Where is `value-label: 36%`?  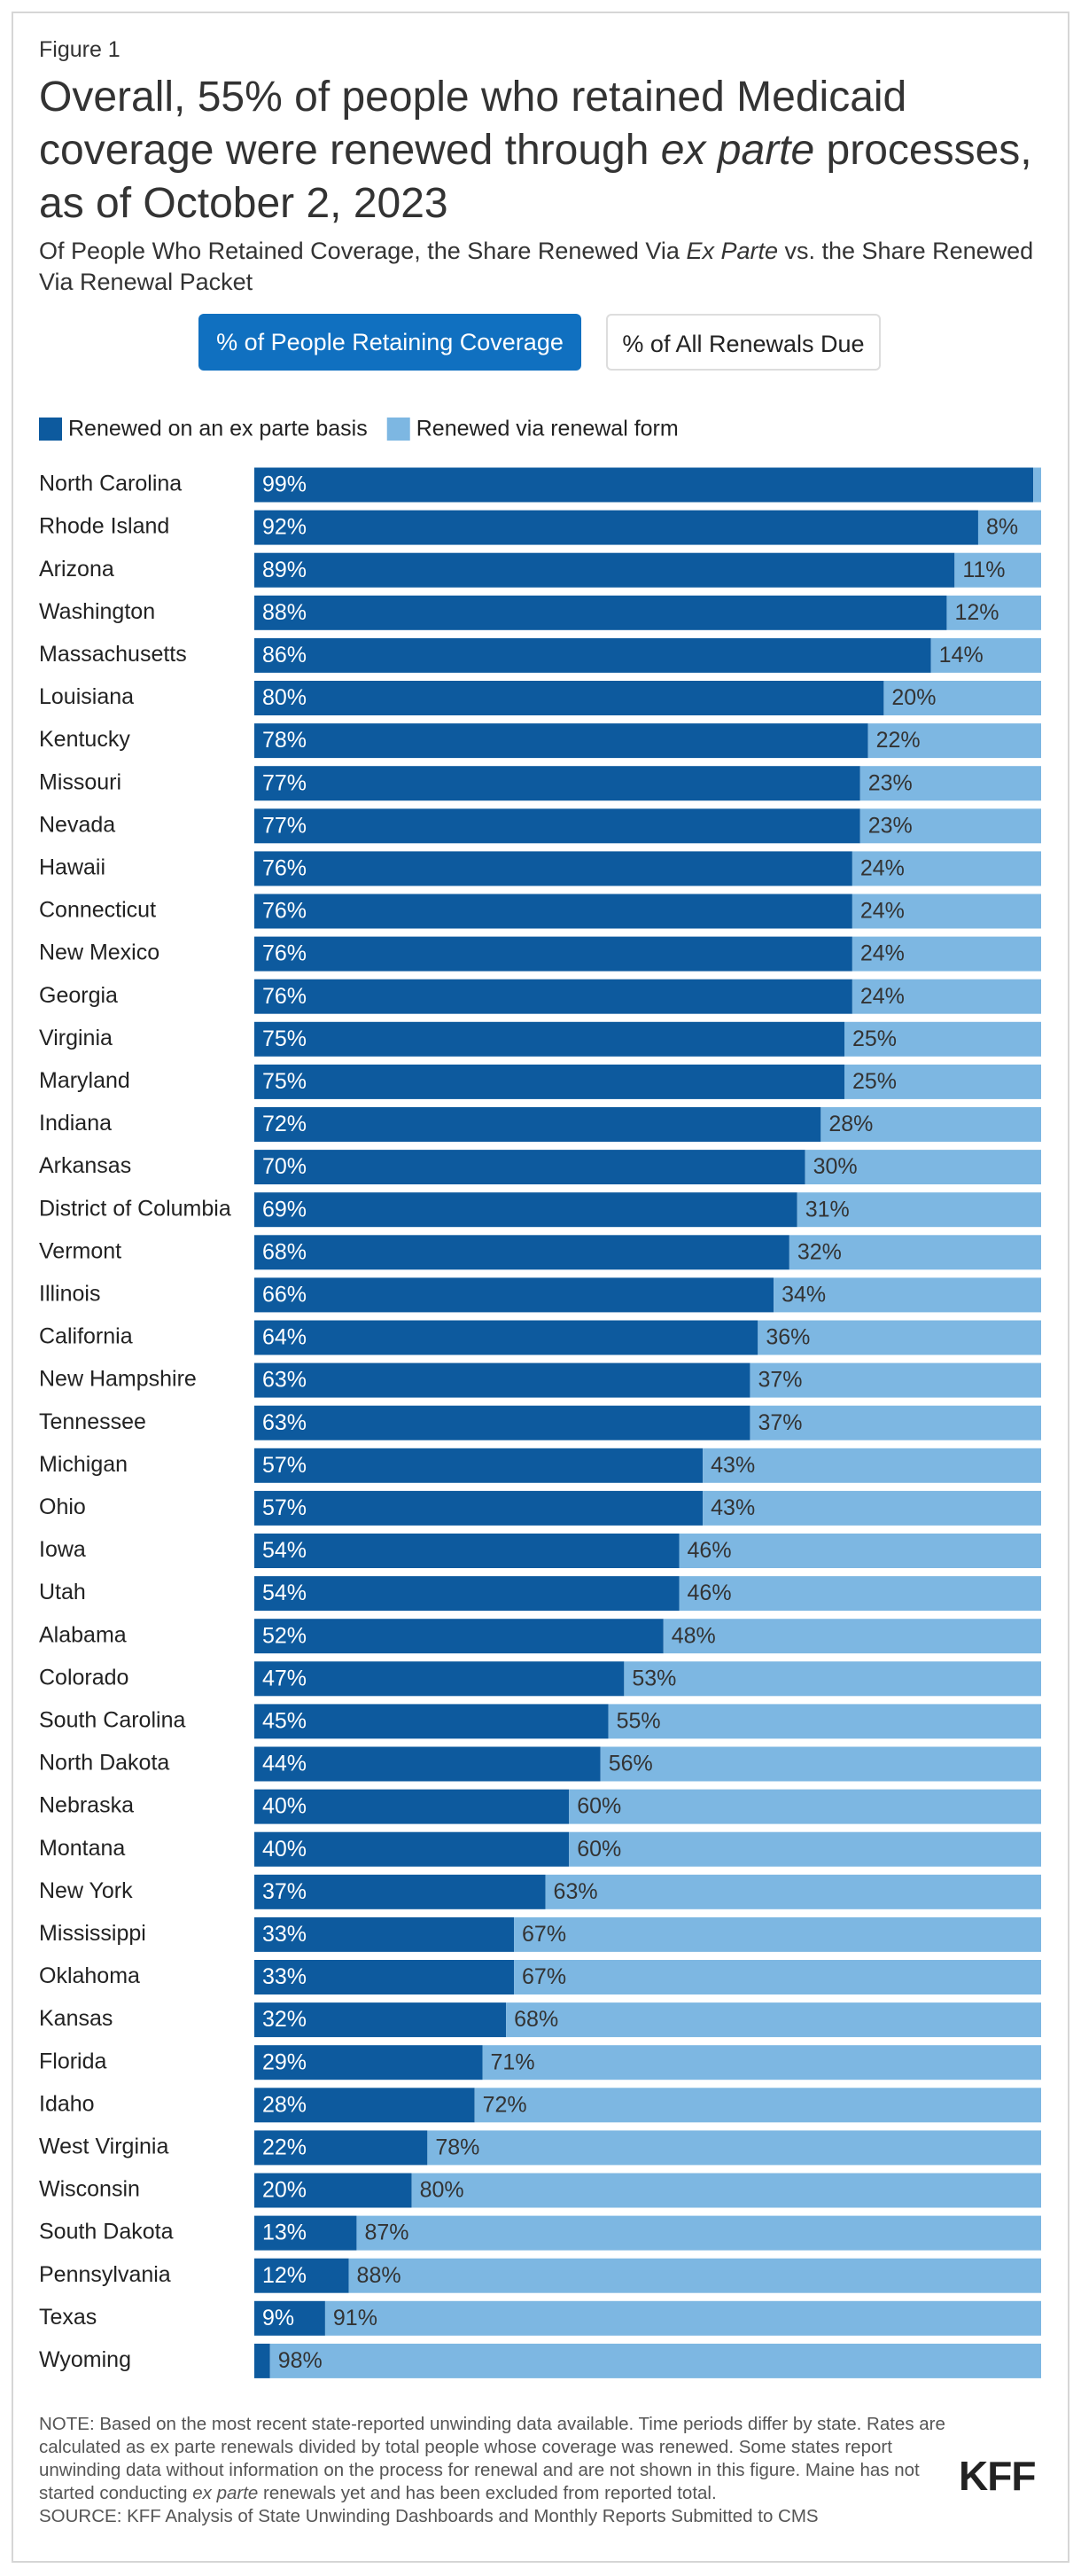
value-label: 36% is located at coordinates (788, 1337).